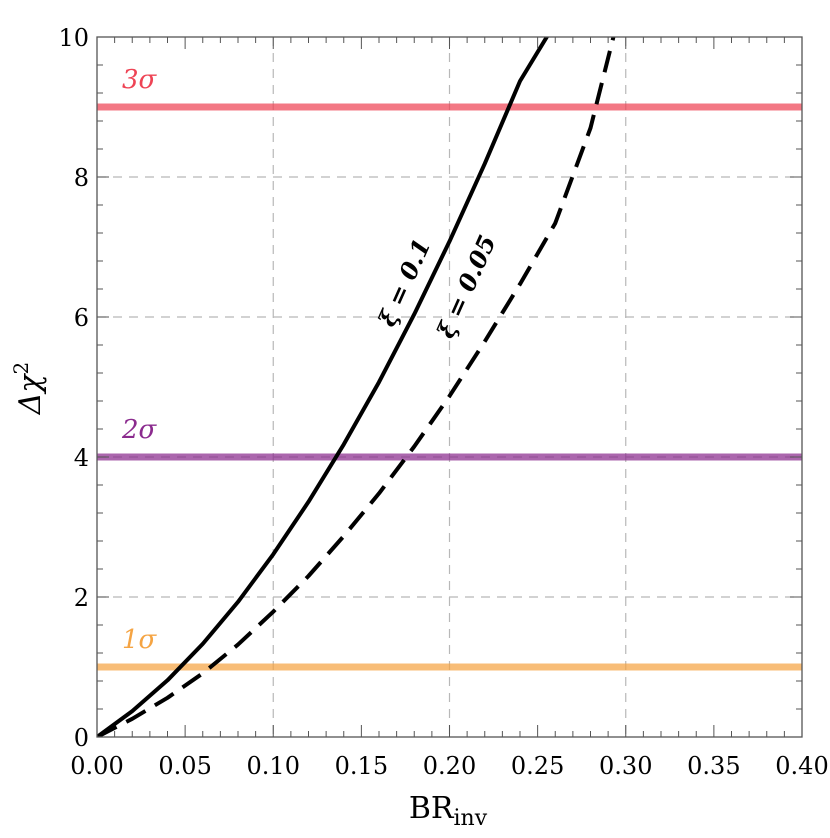 Image resolution: width=830 pixels, height=838 pixels. Describe the element at coordinates (449, 766) in the screenshot. I see `x-tick-label: 0.20` at that location.